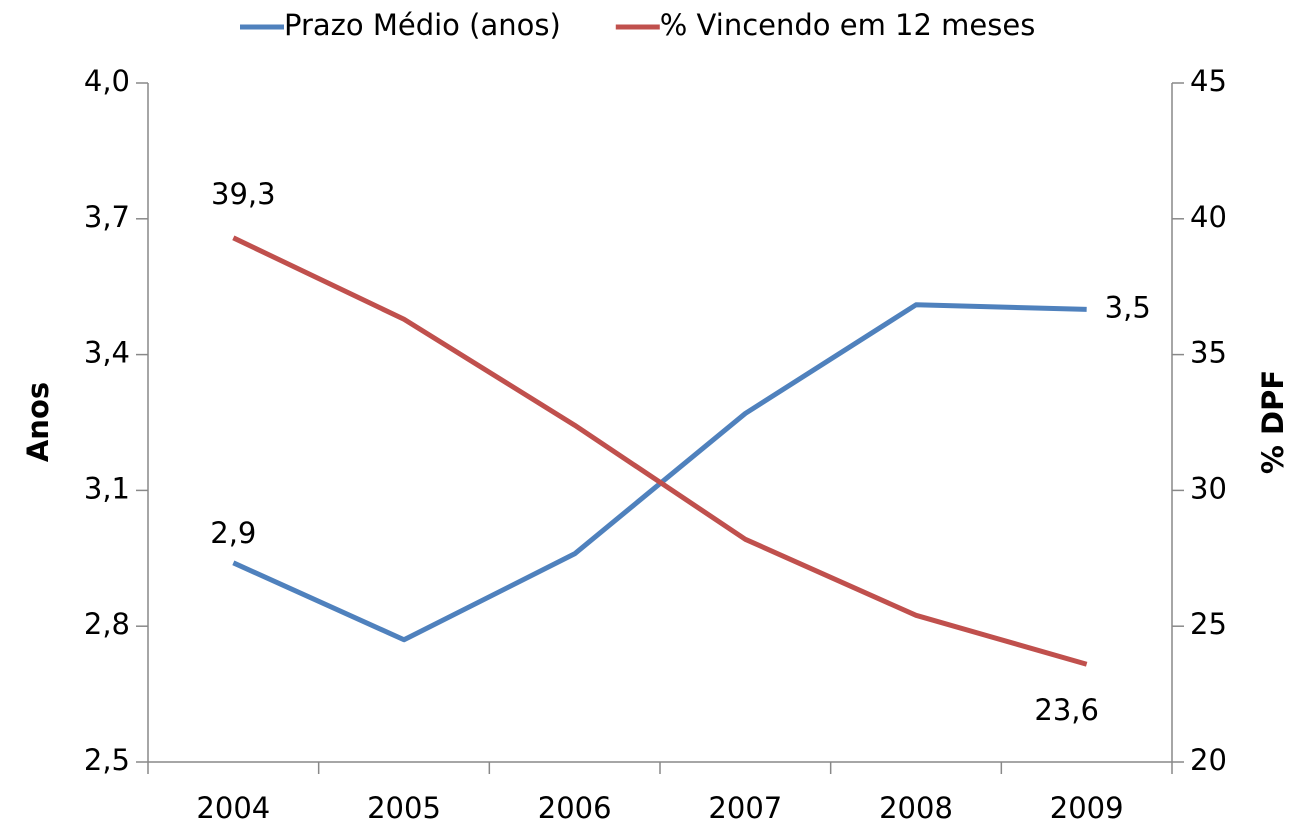 The image size is (1302, 837). What do you see at coordinates (1208, 353) in the screenshot?
I see `y2-tick-label: 35` at bounding box center [1208, 353].